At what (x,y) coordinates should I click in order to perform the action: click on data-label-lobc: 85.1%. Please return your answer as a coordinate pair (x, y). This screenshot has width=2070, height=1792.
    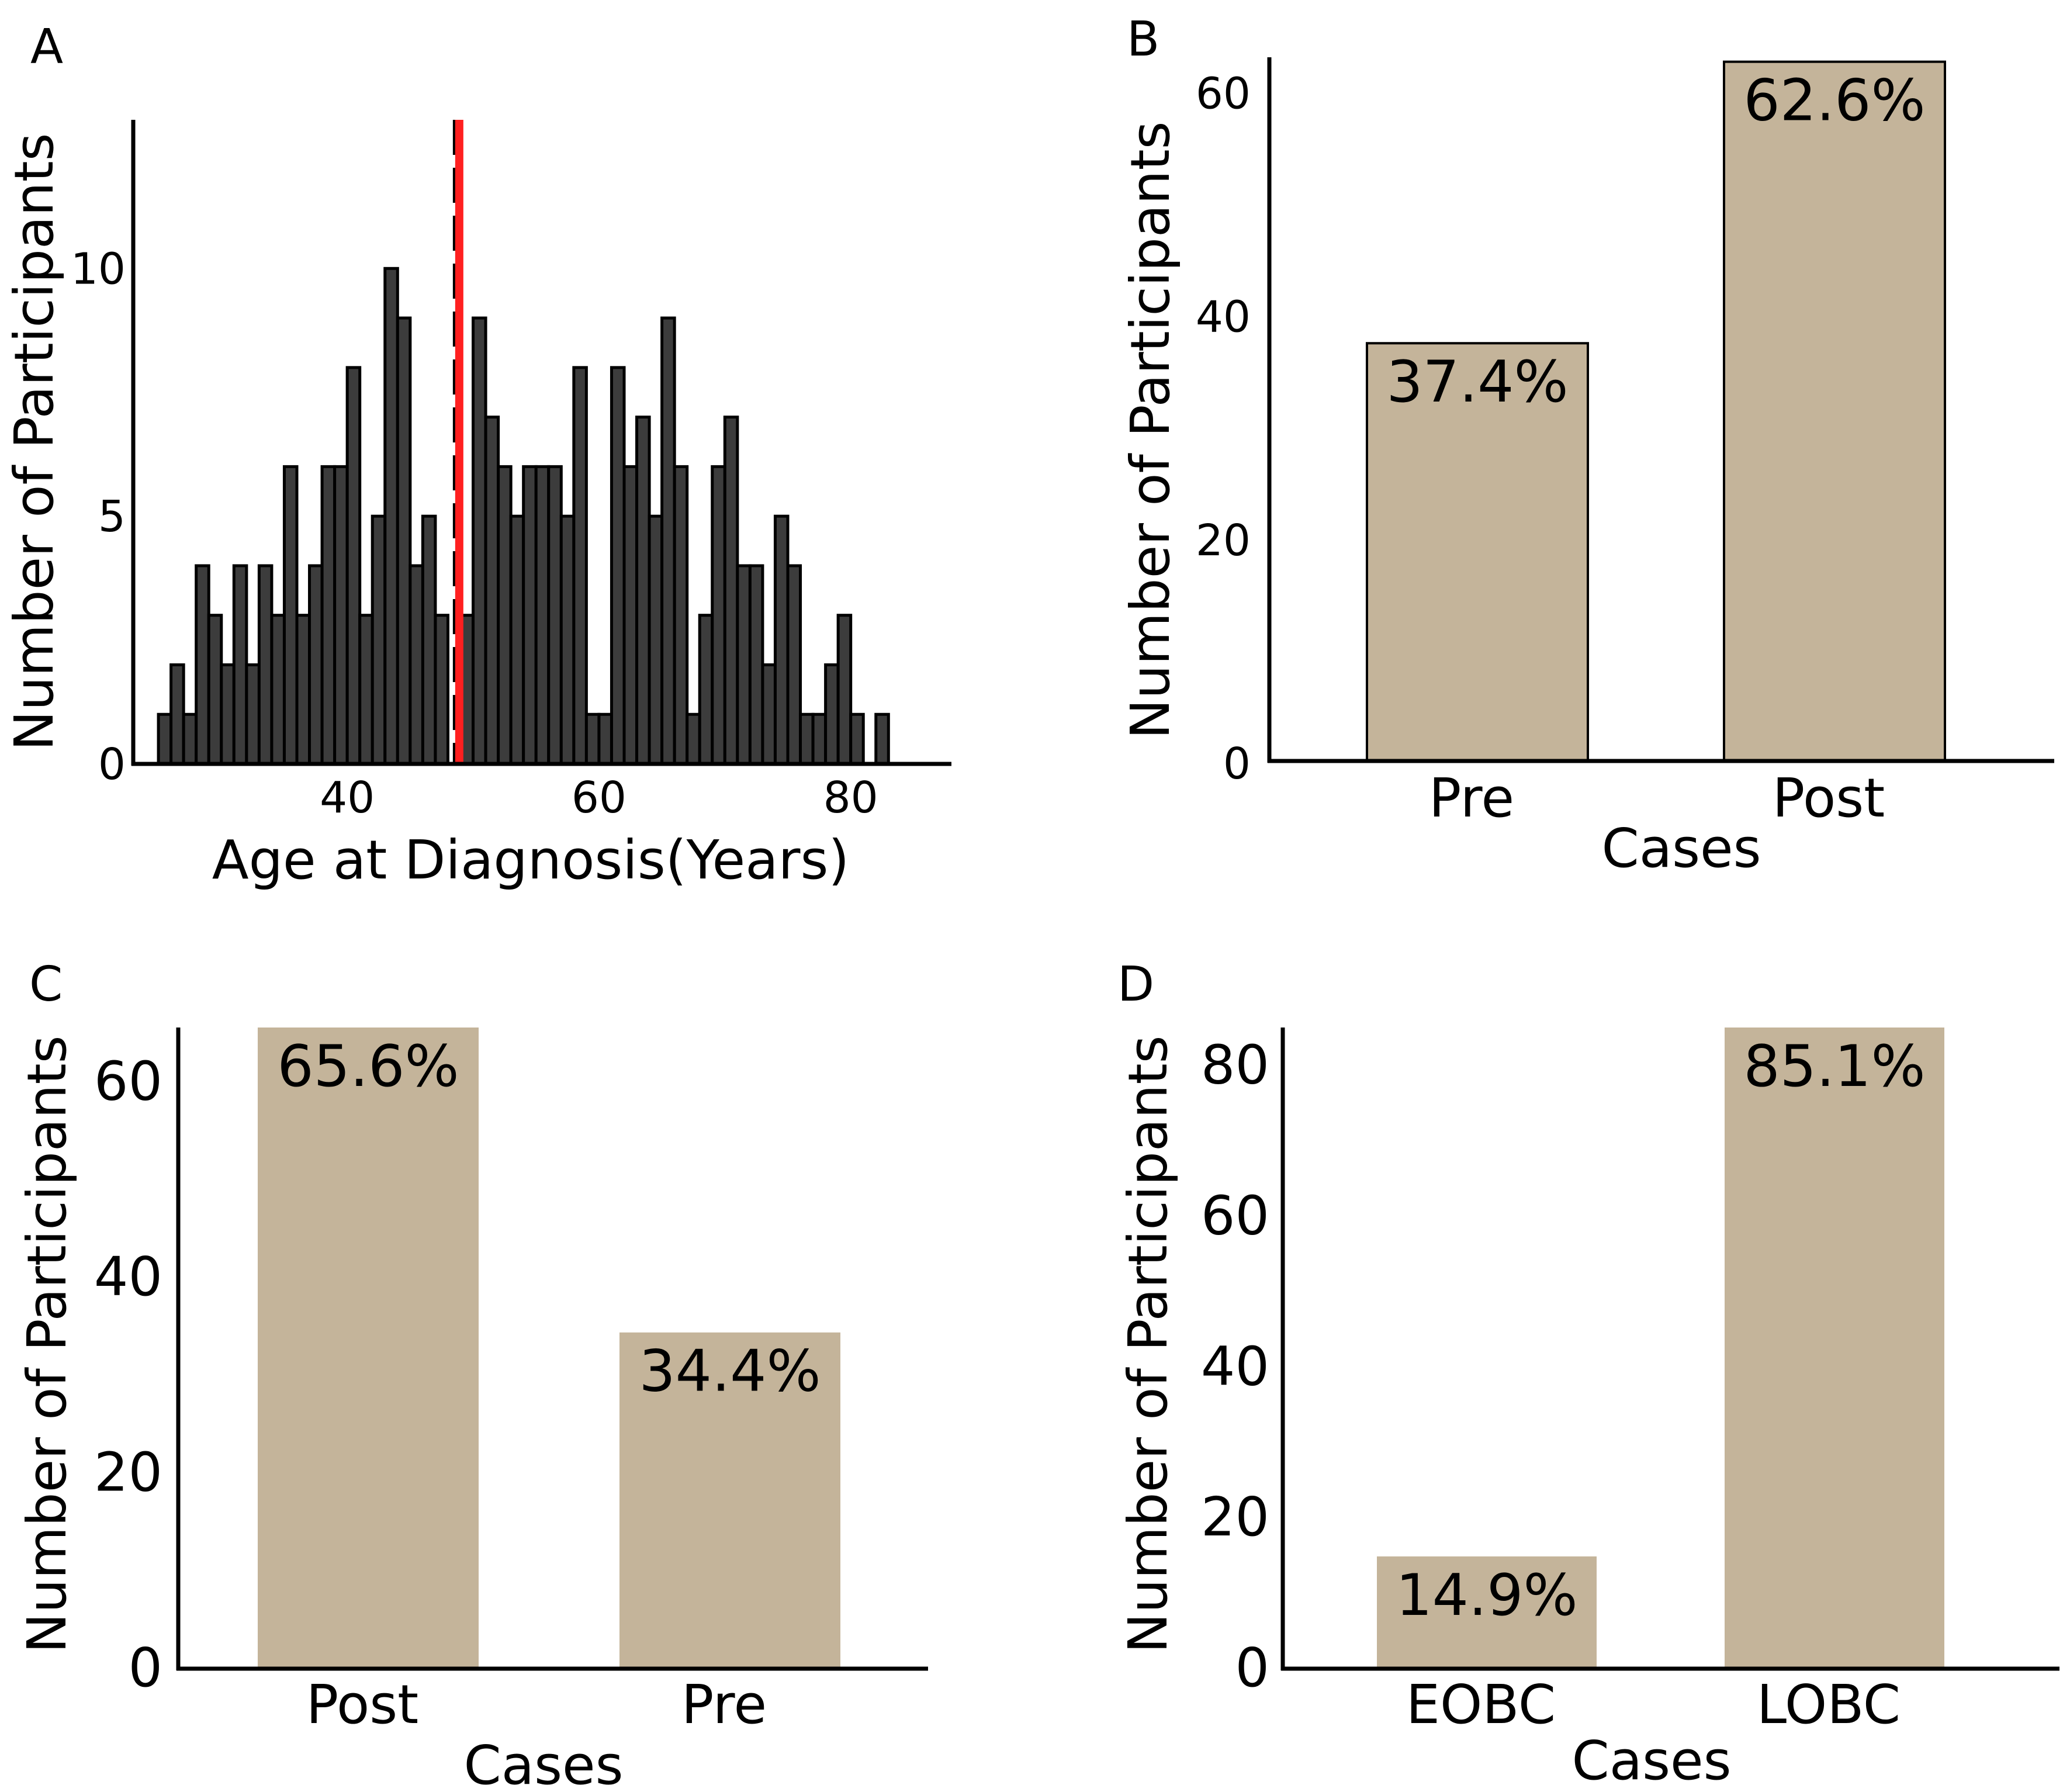
    Looking at the image, I should click on (1834, 1066).